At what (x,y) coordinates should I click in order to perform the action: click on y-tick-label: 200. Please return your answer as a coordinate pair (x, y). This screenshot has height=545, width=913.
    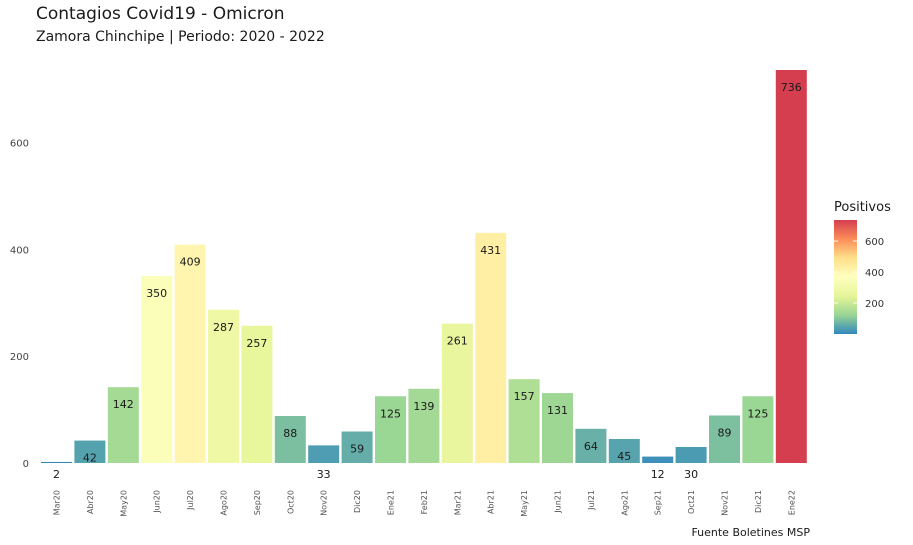
    Looking at the image, I should click on (19, 357).